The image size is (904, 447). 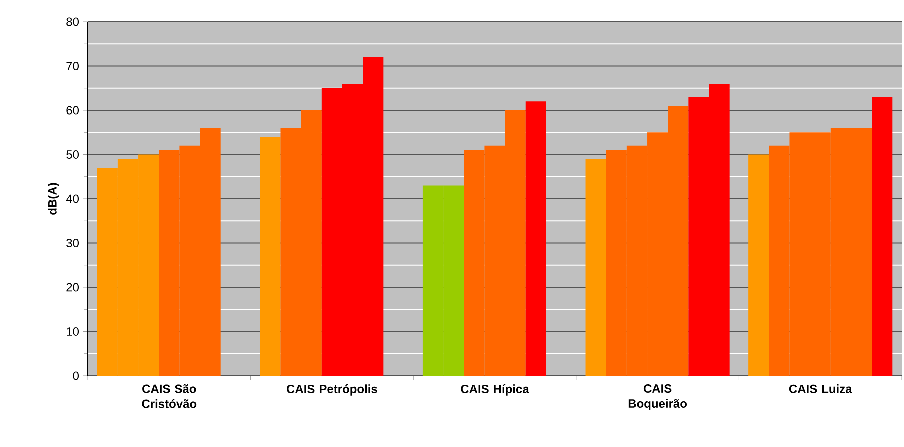 I want to click on x-tick-label: CAIS Boqueirão, so click(x=657, y=397).